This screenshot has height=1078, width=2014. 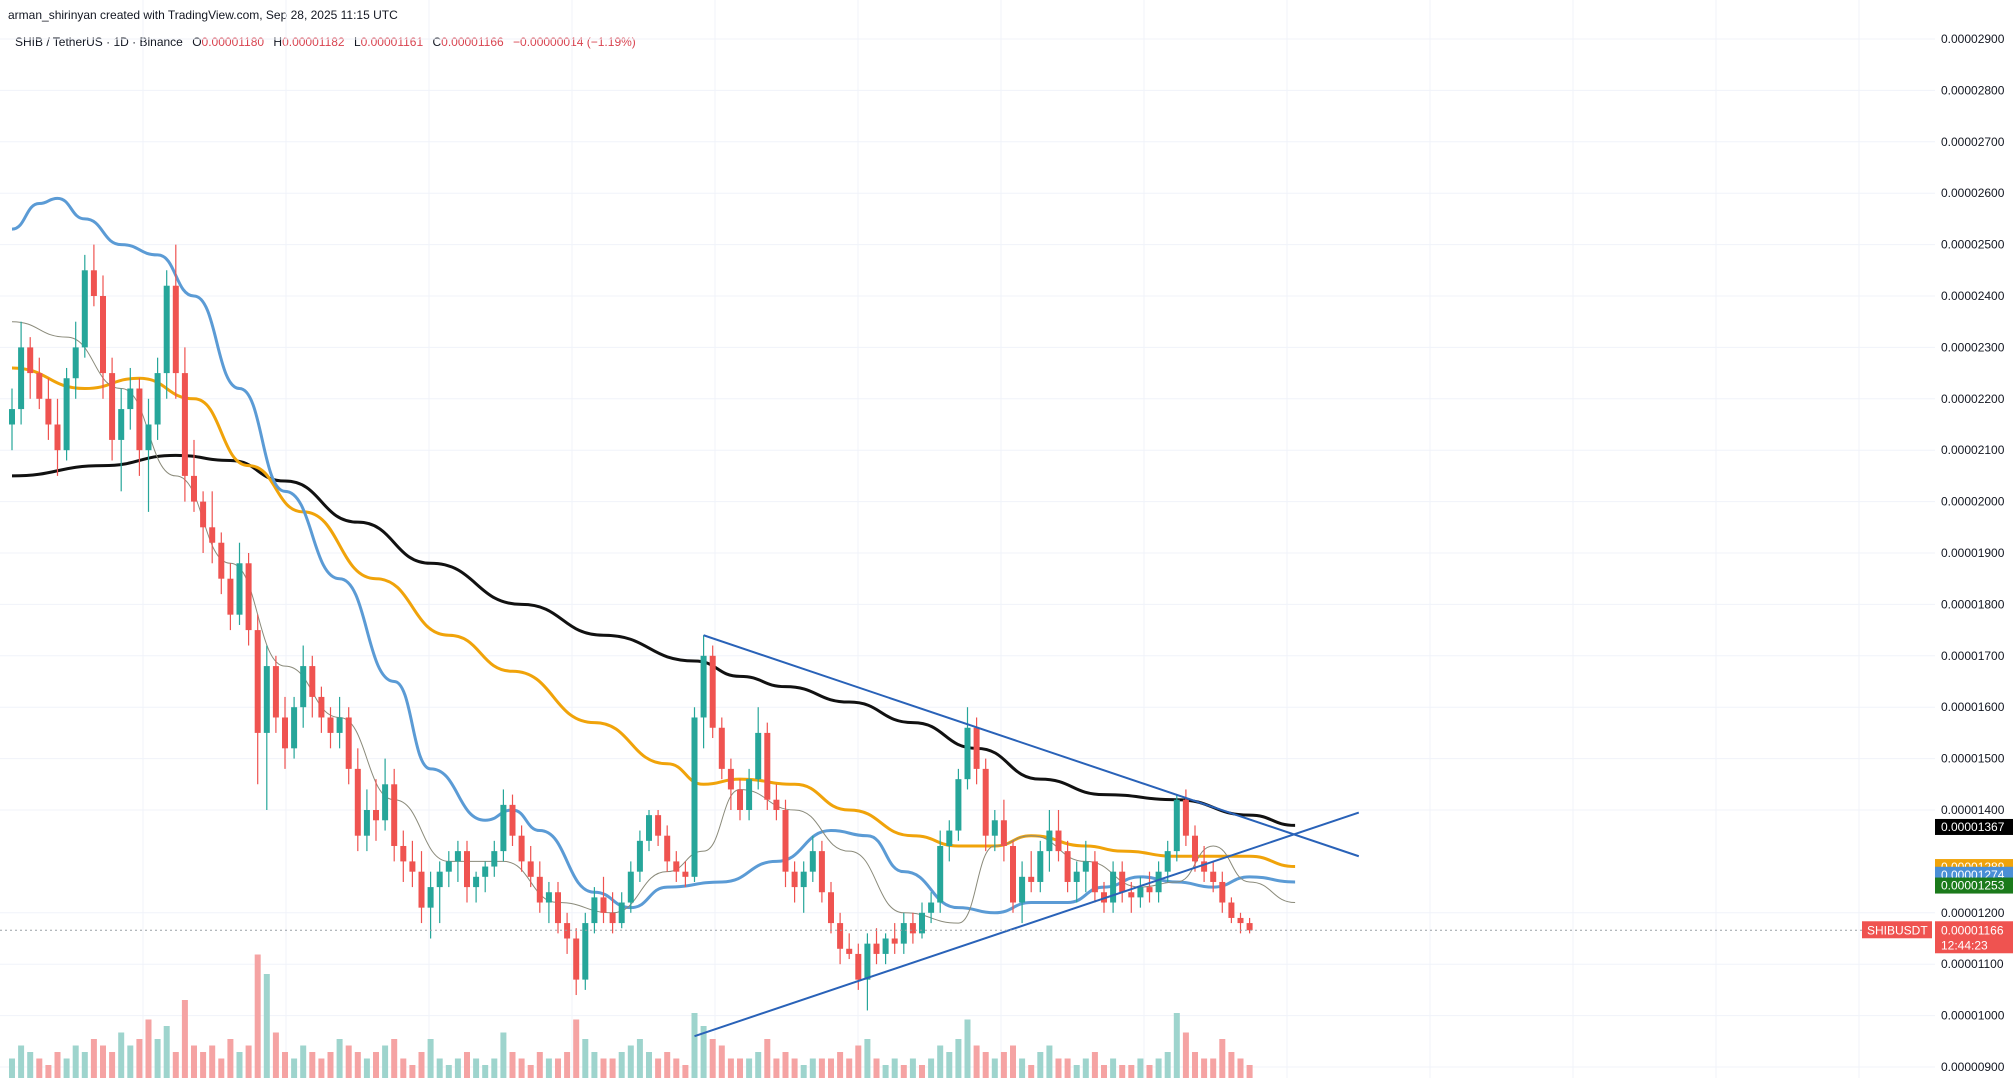 What do you see at coordinates (1973, 1067) in the screenshot?
I see `y-tick-label: 0.00000900` at bounding box center [1973, 1067].